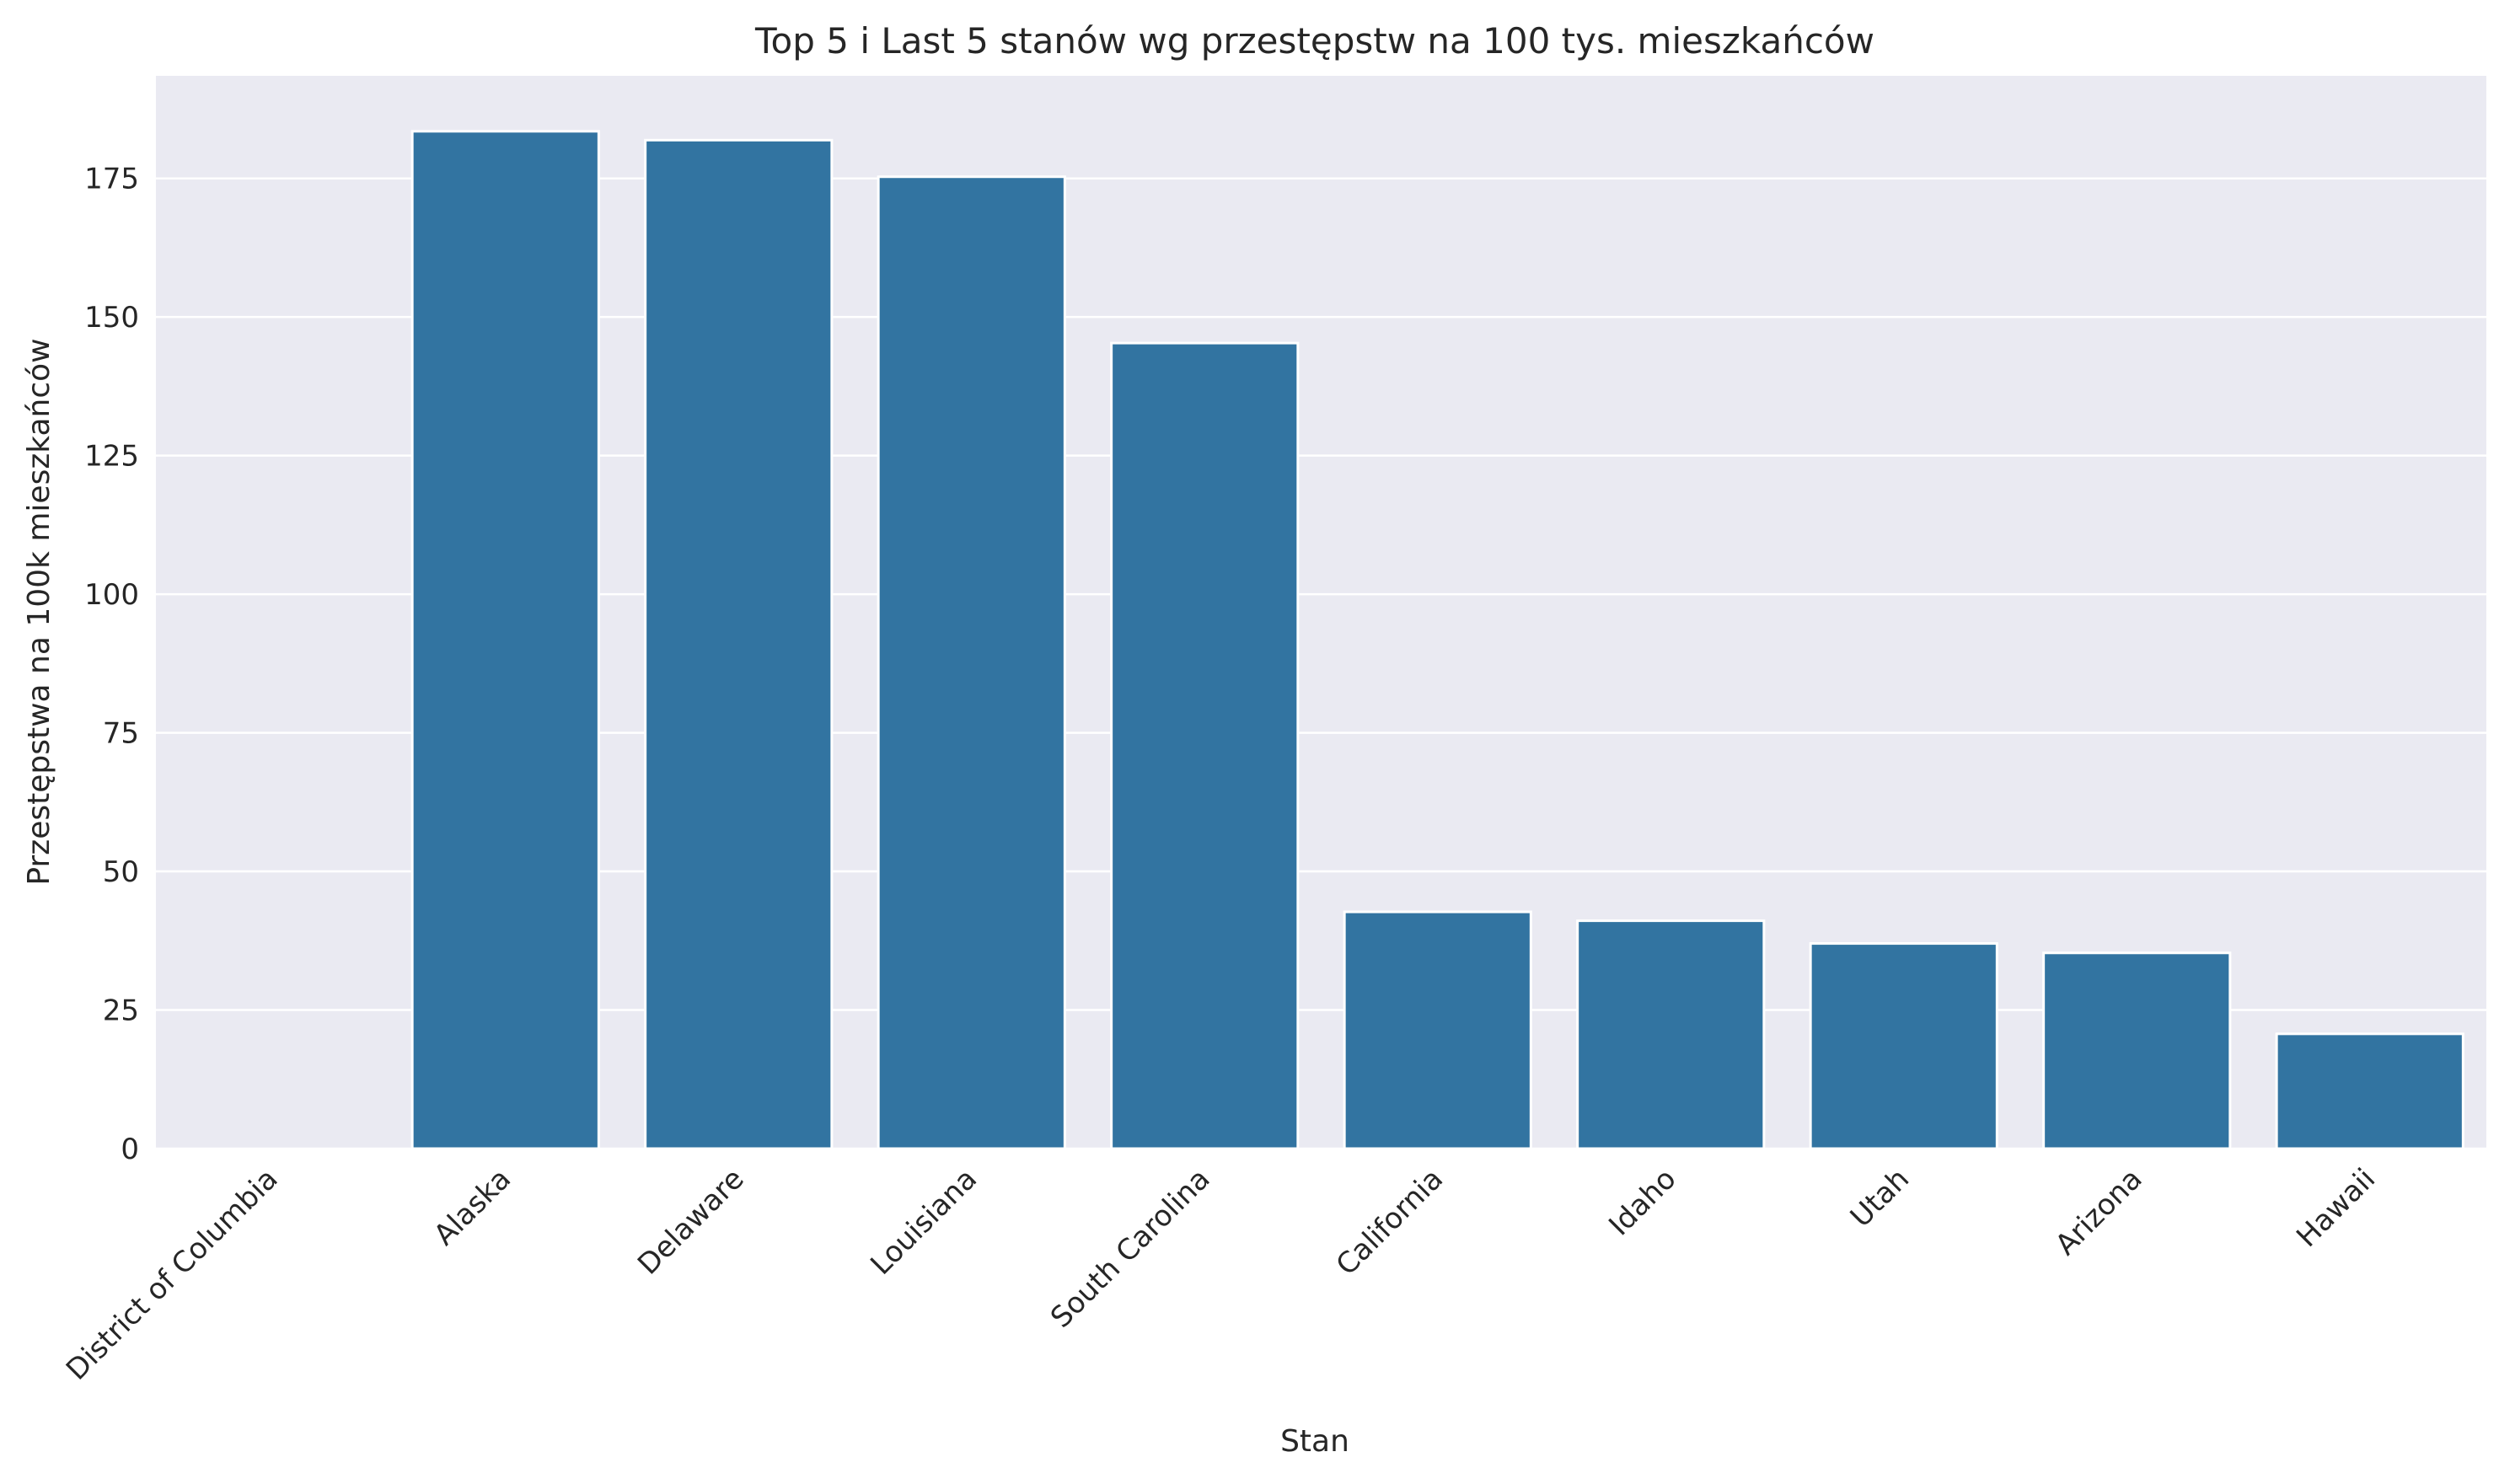 The image size is (2499, 1484). Describe the element at coordinates (112, 318) in the screenshot. I see `y-tick-label: 150` at that location.